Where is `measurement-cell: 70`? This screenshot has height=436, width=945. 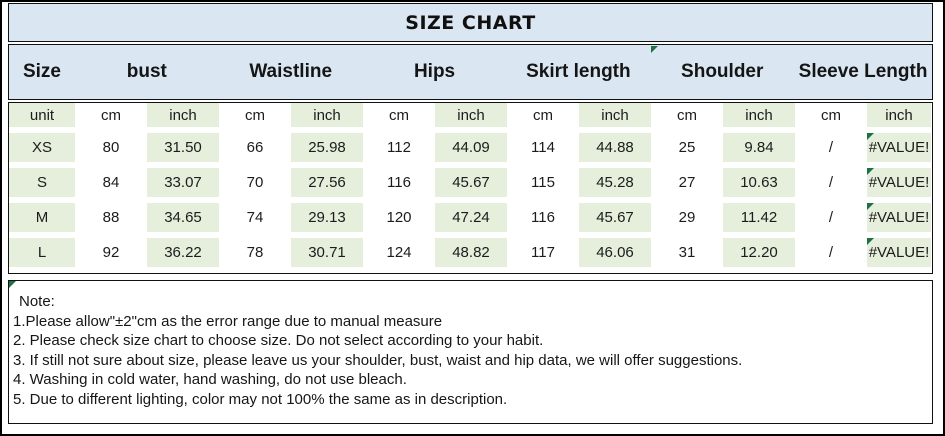 measurement-cell: 70 is located at coordinates (255, 179).